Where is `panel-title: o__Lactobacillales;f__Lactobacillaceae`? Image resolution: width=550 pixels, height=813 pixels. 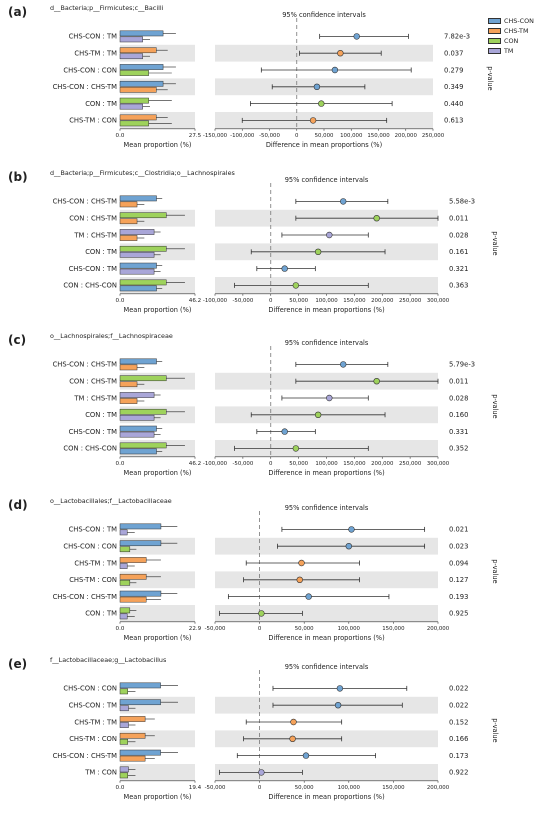 panel-title: o__Lactobacillales;f__Lactobacillaceae is located at coordinates (111, 501).